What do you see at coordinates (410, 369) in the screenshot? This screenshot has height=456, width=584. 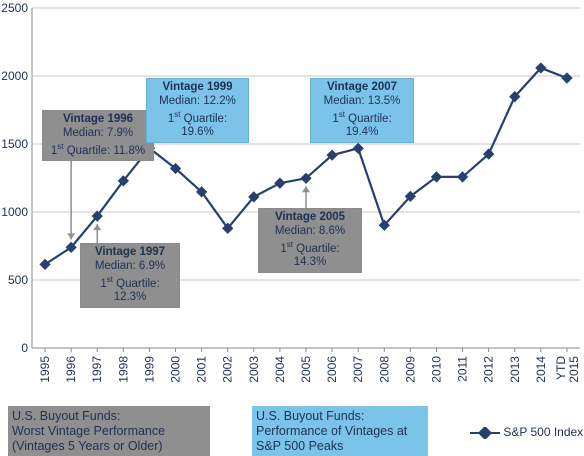 I see `x-tick-label: 2009` at bounding box center [410, 369].